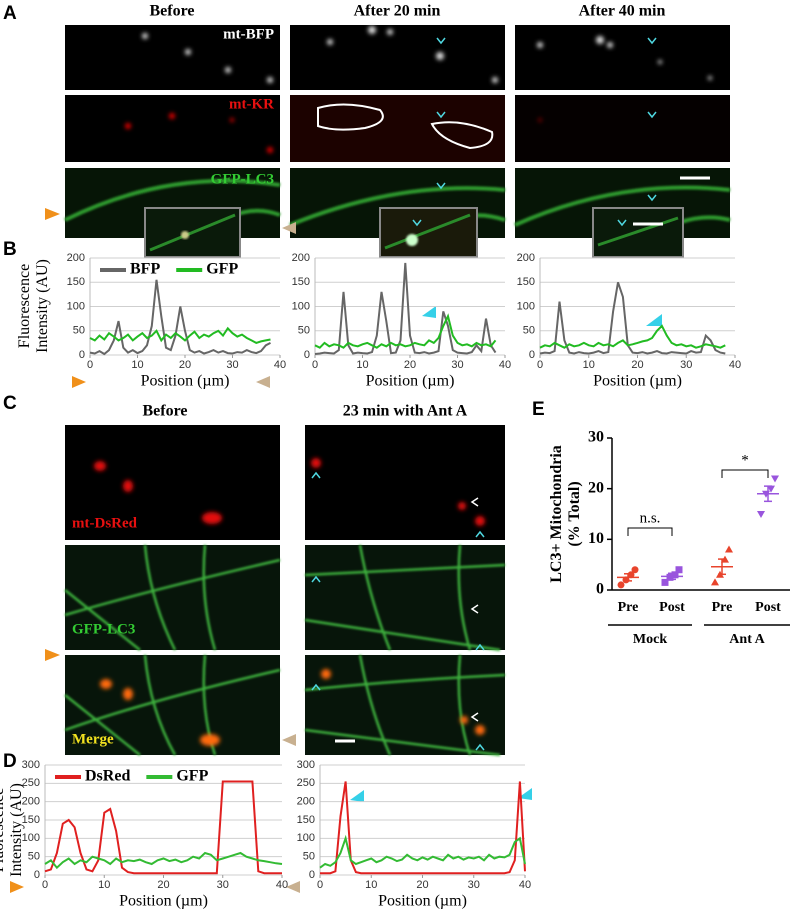 The width and height of the screenshot is (793, 917). What do you see at coordinates (248, 34) in the screenshot?
I see `channel-label: mt-BFP` at bounding box center [248, 34].